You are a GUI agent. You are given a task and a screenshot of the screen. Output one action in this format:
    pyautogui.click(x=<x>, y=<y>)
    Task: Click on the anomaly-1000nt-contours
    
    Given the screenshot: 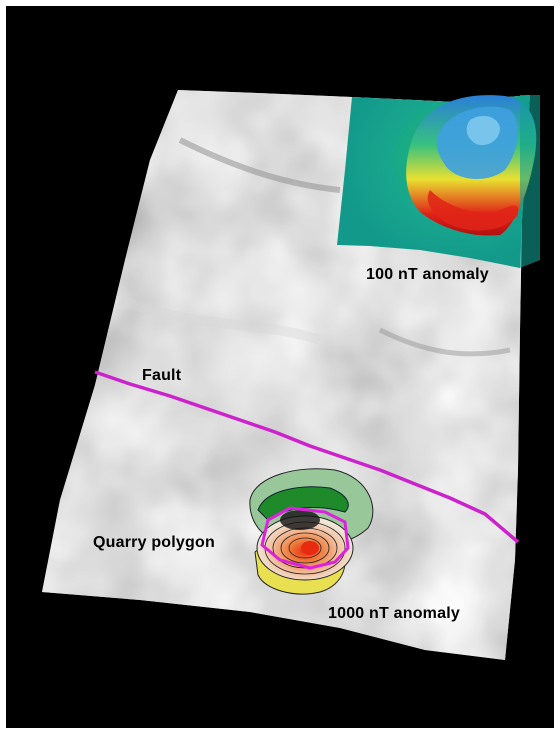 What is the action you would take?
    pyautogui.click(x=311, y=531)
    